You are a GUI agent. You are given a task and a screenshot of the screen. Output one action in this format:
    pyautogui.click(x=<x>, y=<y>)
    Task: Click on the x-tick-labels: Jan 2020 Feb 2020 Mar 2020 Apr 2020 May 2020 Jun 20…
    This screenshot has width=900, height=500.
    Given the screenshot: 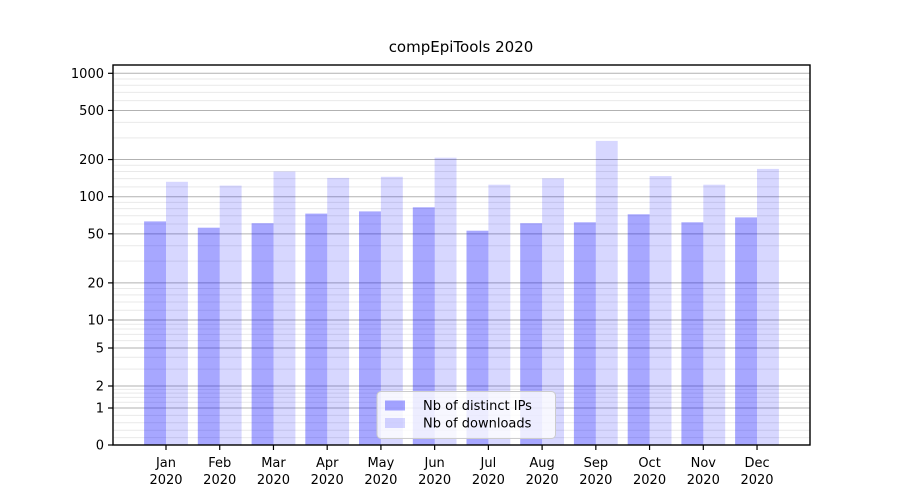 What is the action you would take?
    pyautogui.click(x=461, y=472)
    